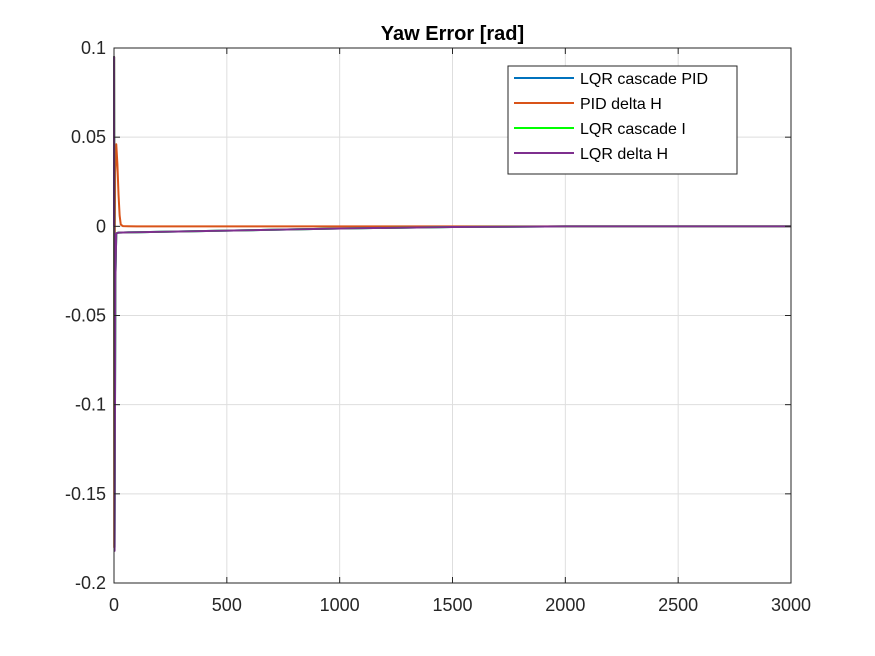  What do you see at coordinates (621, 104) in the screenshot?
I see `legend-label: PID delta H` at bounding box center [621, 104].